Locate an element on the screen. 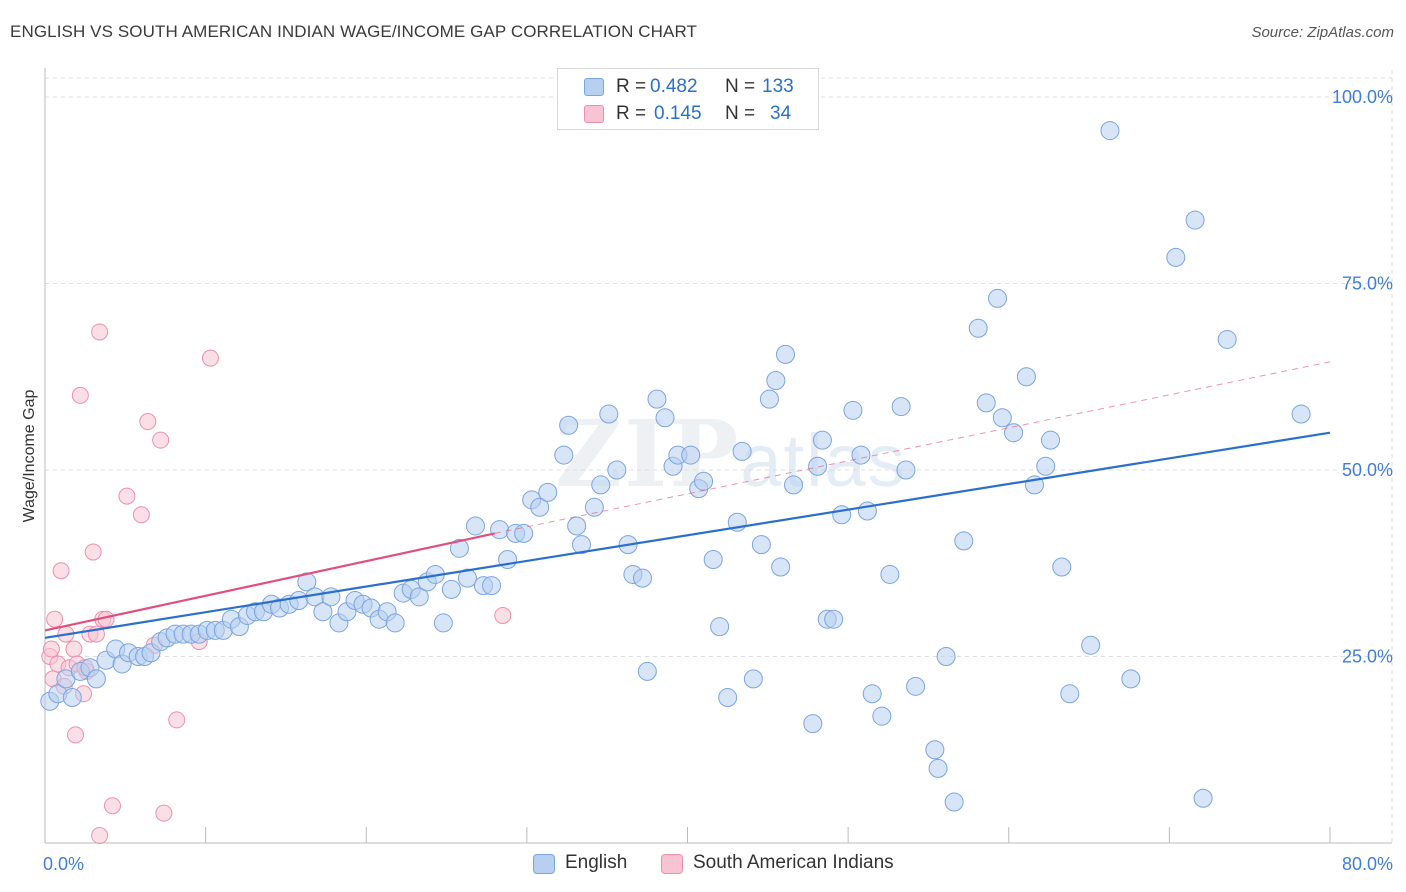 The width and height of the screenshot is (1406, 892). english-swatch is located at coordinates (594, 87).